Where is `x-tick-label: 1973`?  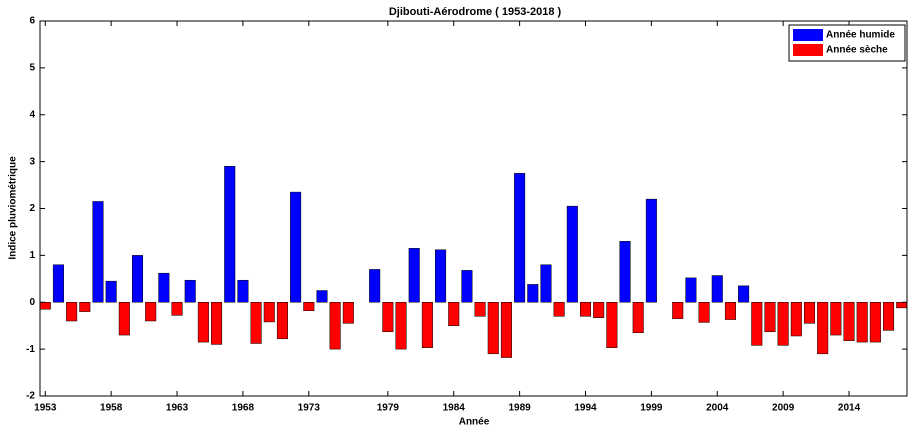 x-tick-label: 1973 is located at coordinates (309, 408).